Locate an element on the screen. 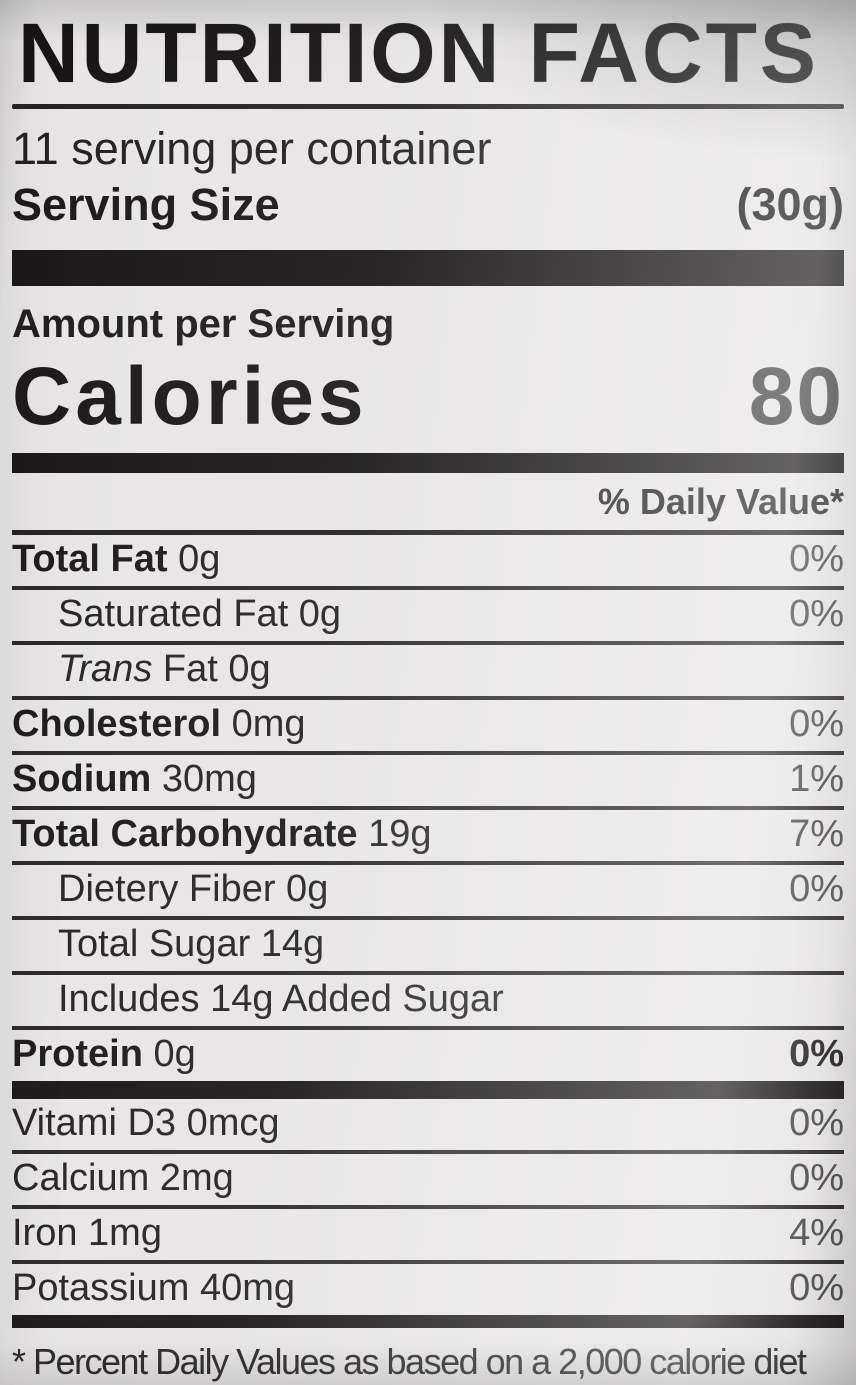 The width and height of the screenshot is (856, 1385). nutrient-label: Total Carbohydrate 19g is located at coordinates (222, 834).